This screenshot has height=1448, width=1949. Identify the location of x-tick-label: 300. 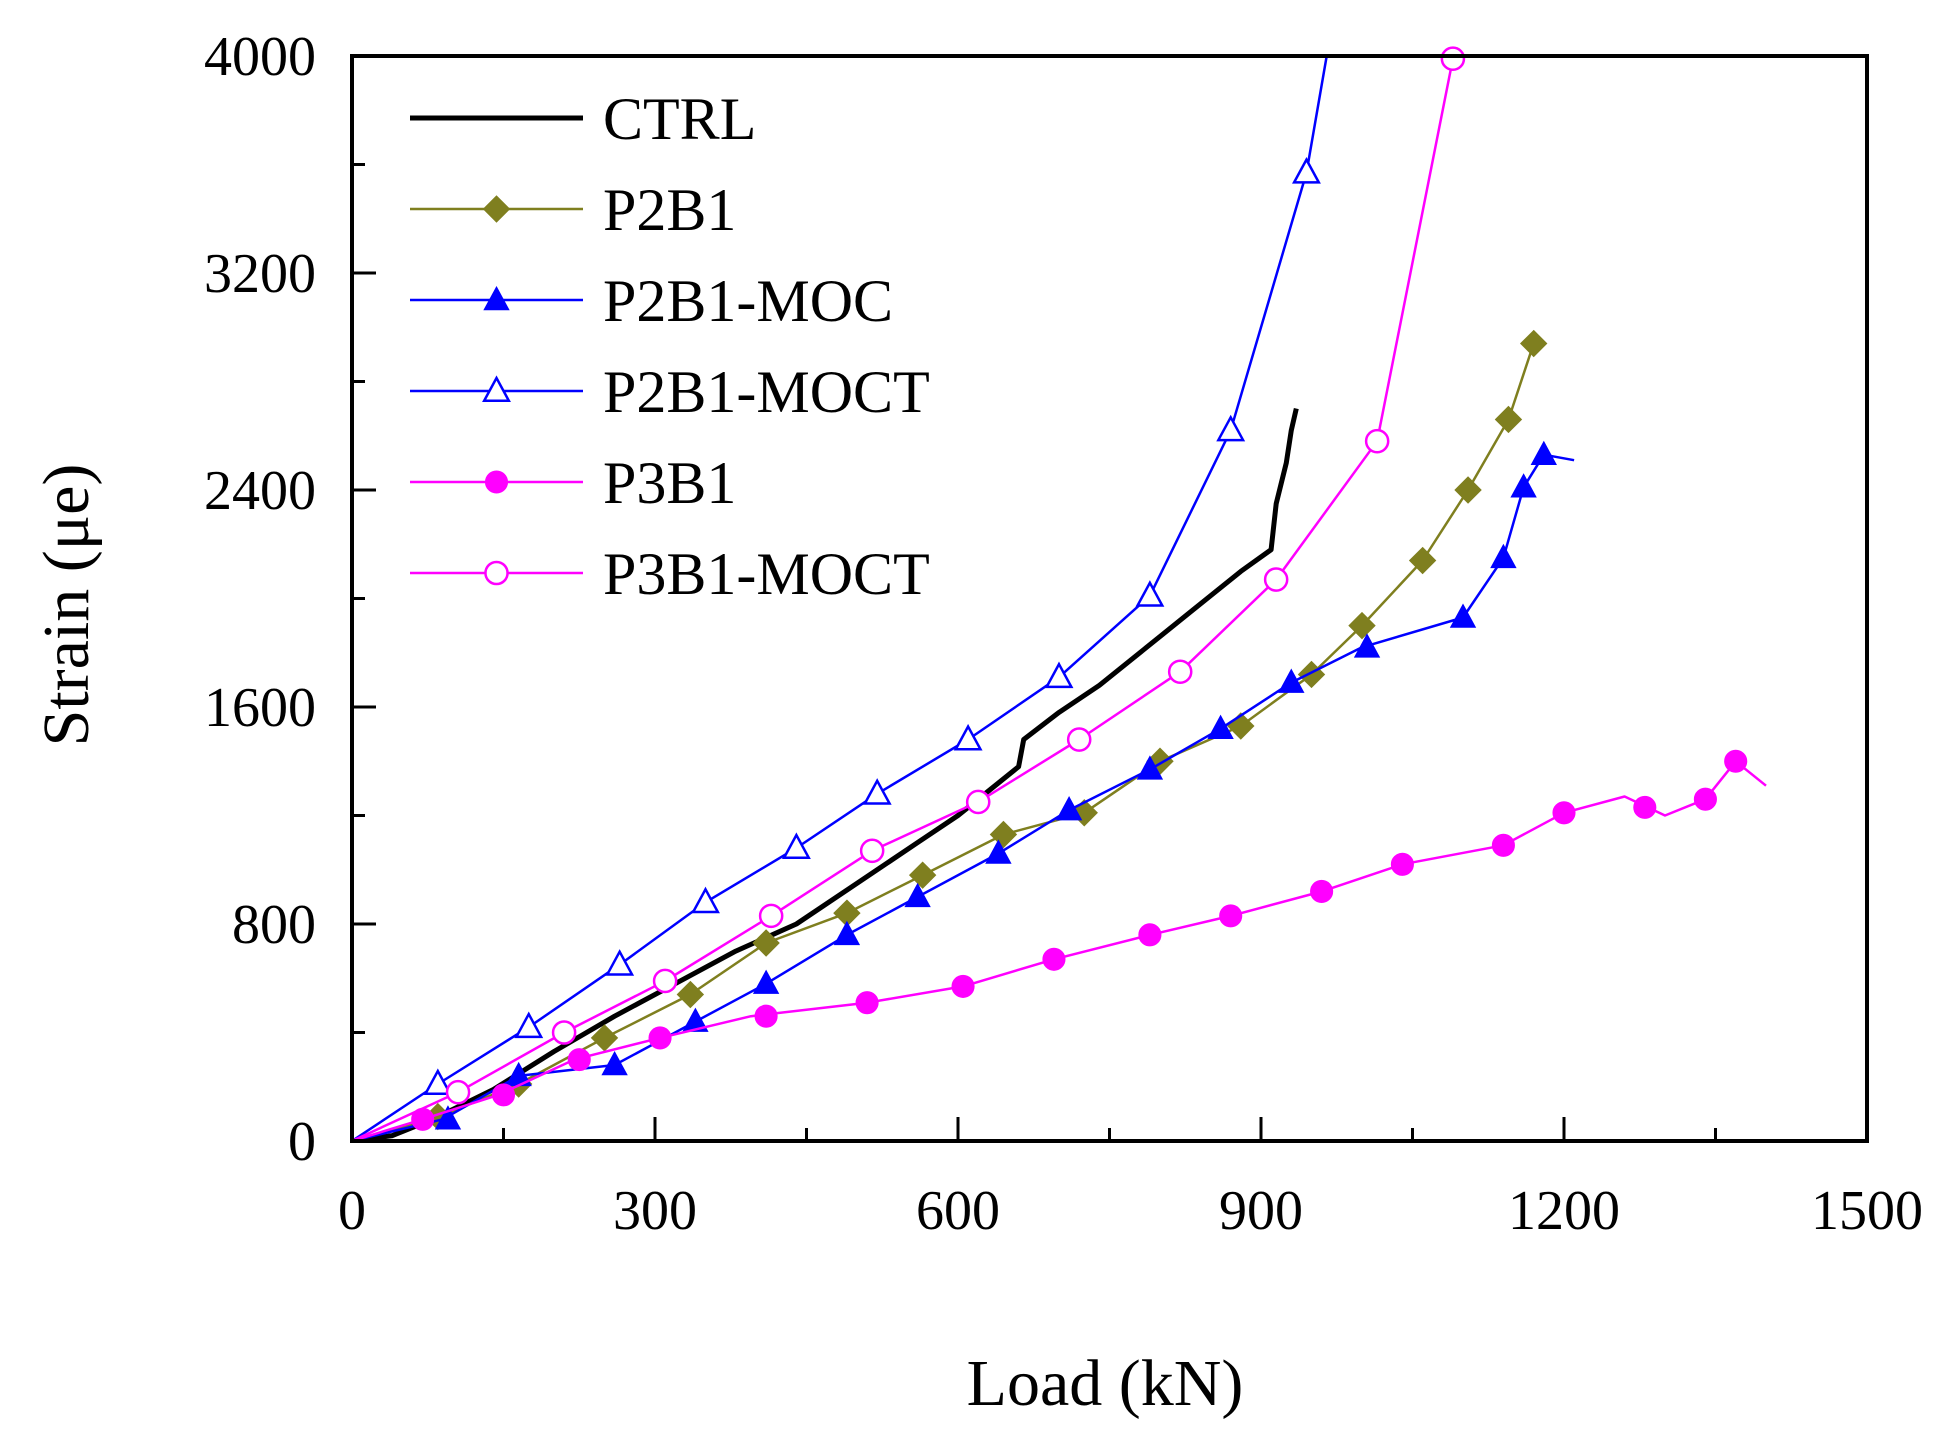
(655, 1211).